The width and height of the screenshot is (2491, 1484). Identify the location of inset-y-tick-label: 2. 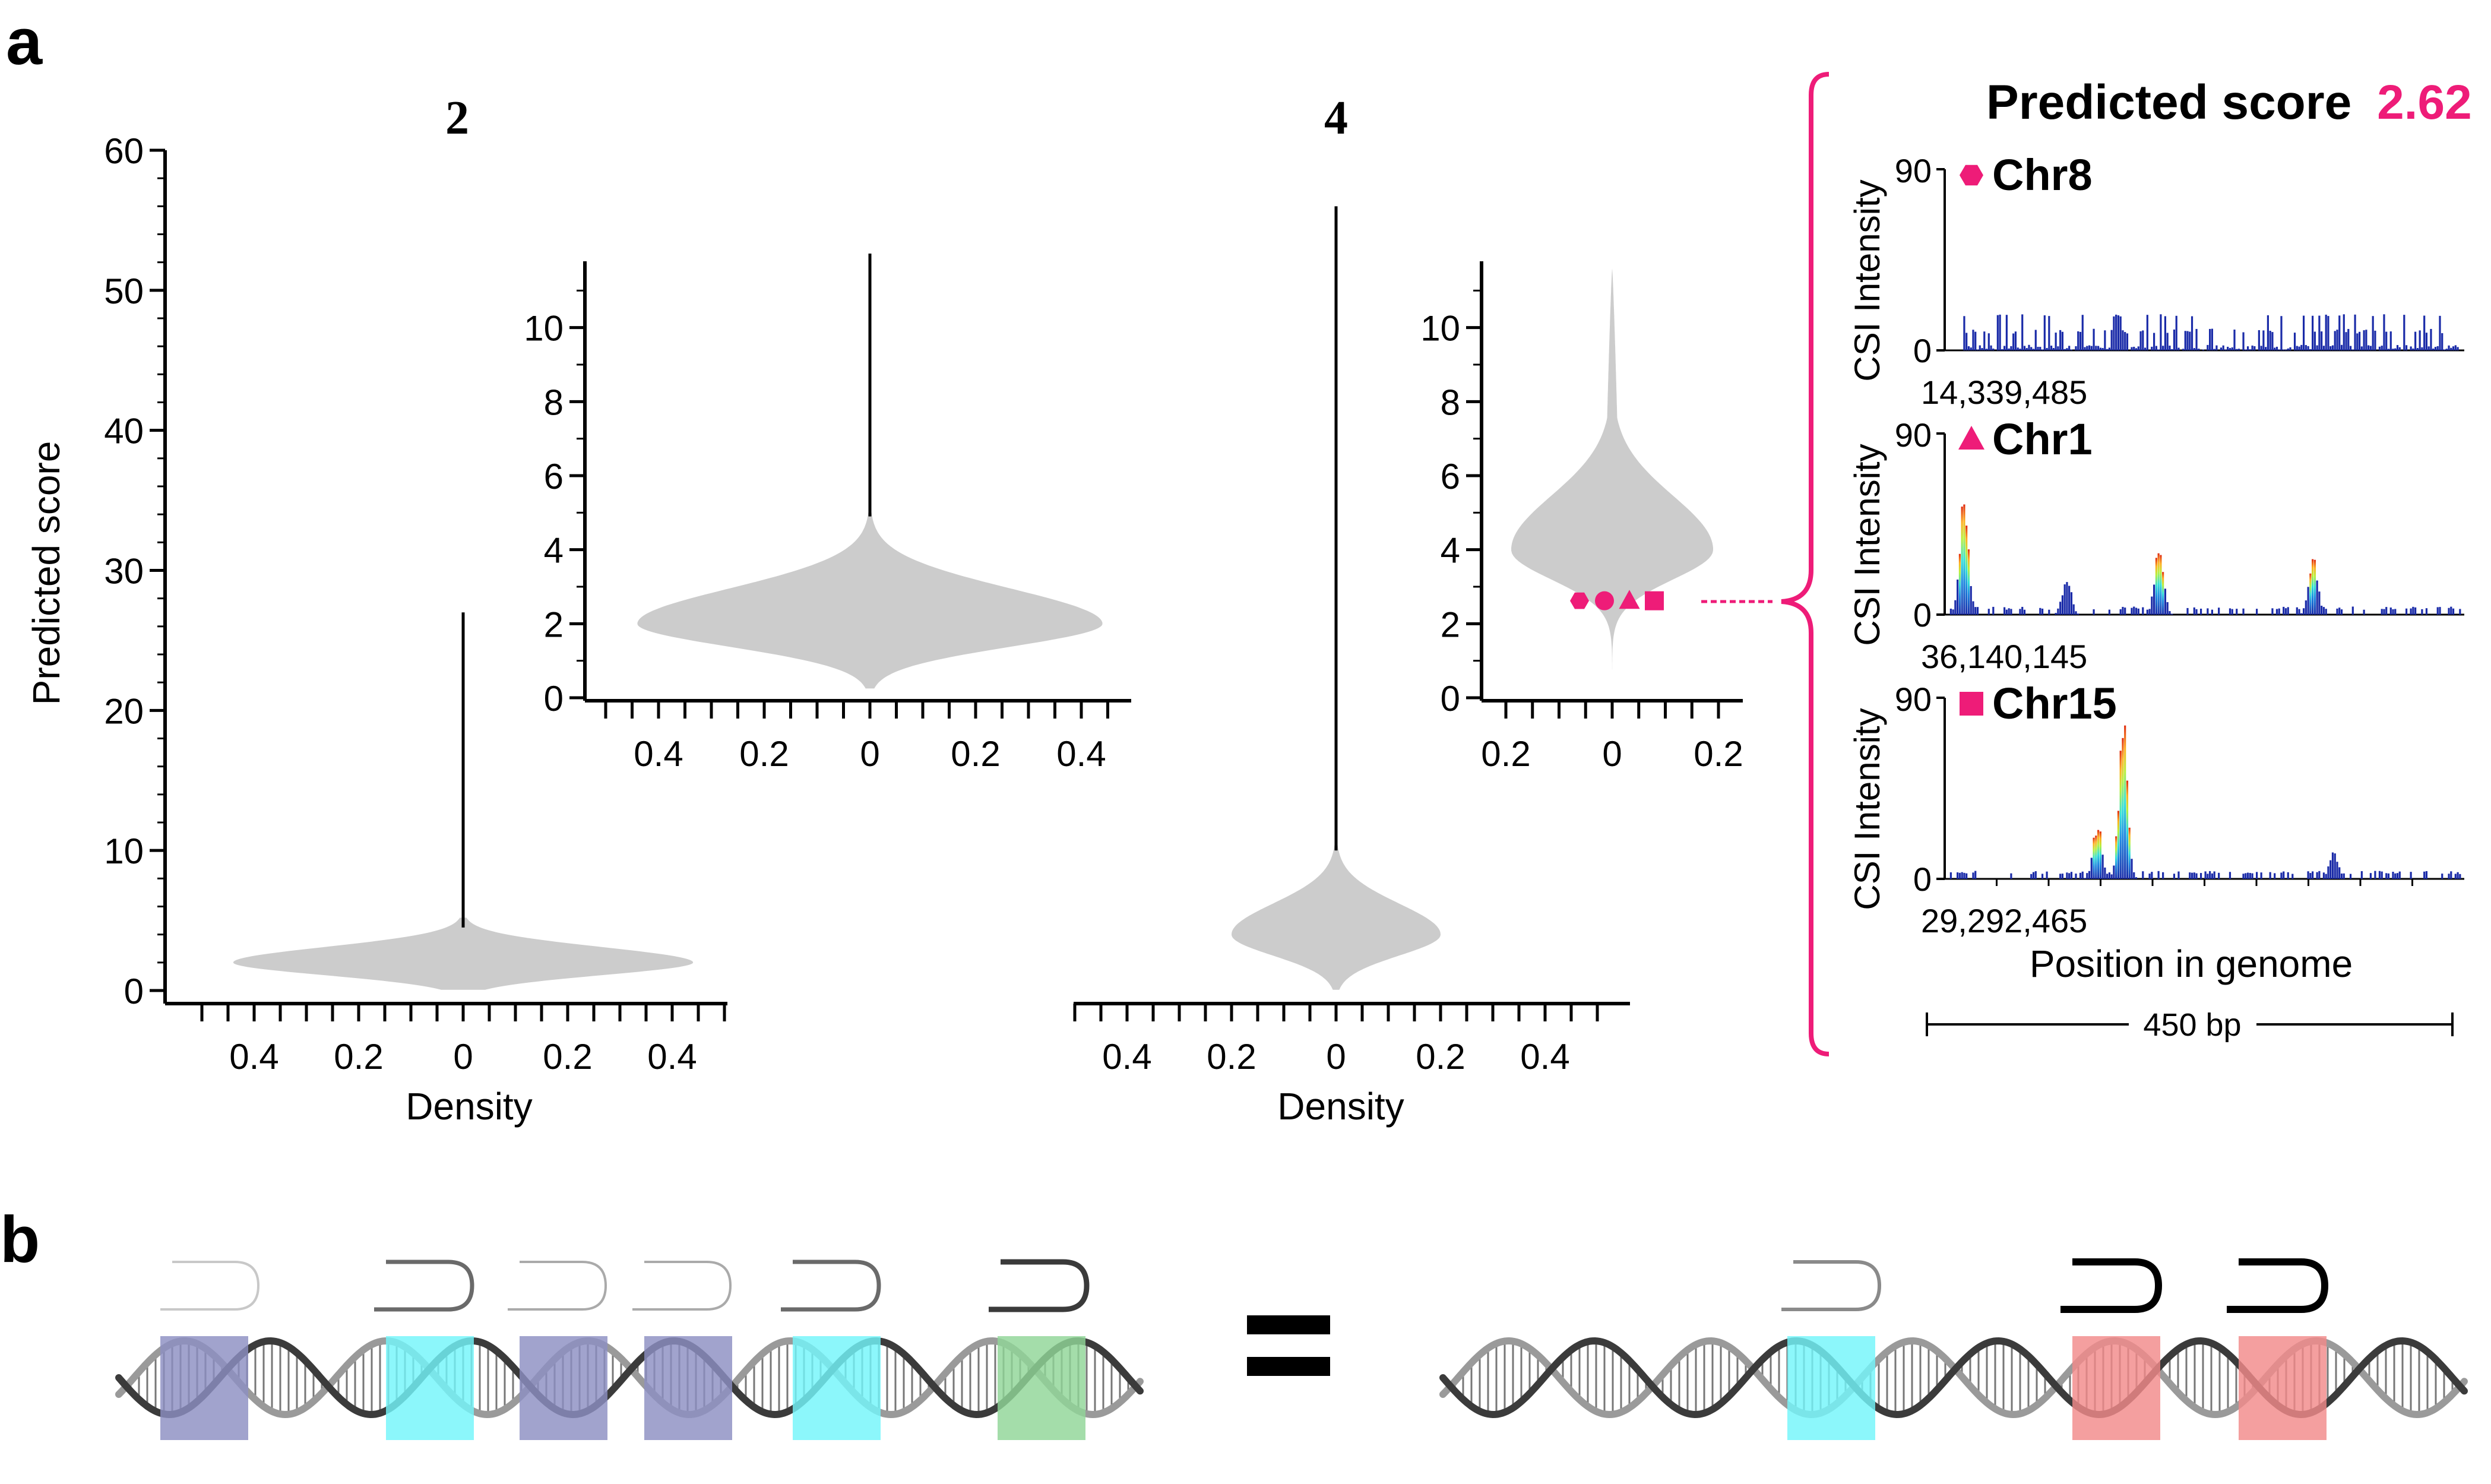
(554, 624).